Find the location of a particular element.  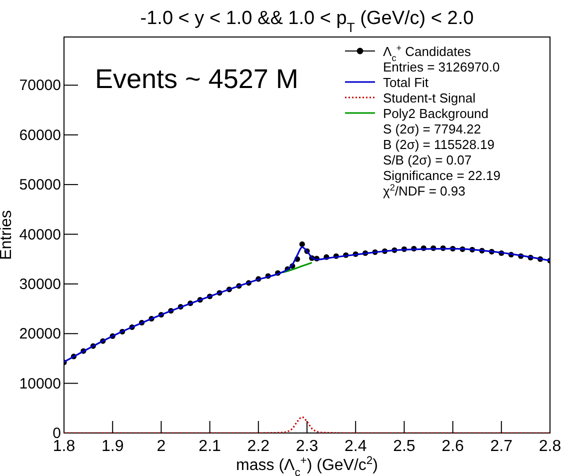

annotation: χ$^{2}$/NDF = 0.93 is located at coordinates (424, 190).